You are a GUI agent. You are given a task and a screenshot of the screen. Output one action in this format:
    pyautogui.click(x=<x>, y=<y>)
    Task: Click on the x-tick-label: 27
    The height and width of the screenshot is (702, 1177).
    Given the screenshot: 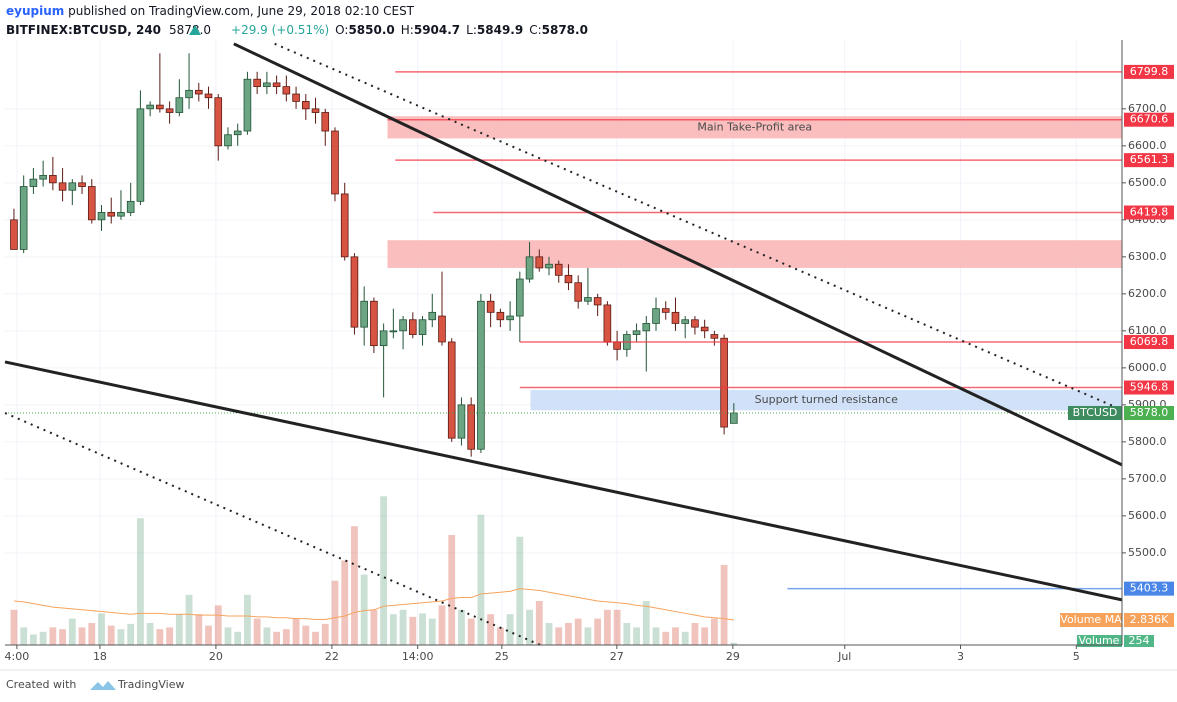 What is the action you would take?
    pyautogui.click(x=617, y=656)
    